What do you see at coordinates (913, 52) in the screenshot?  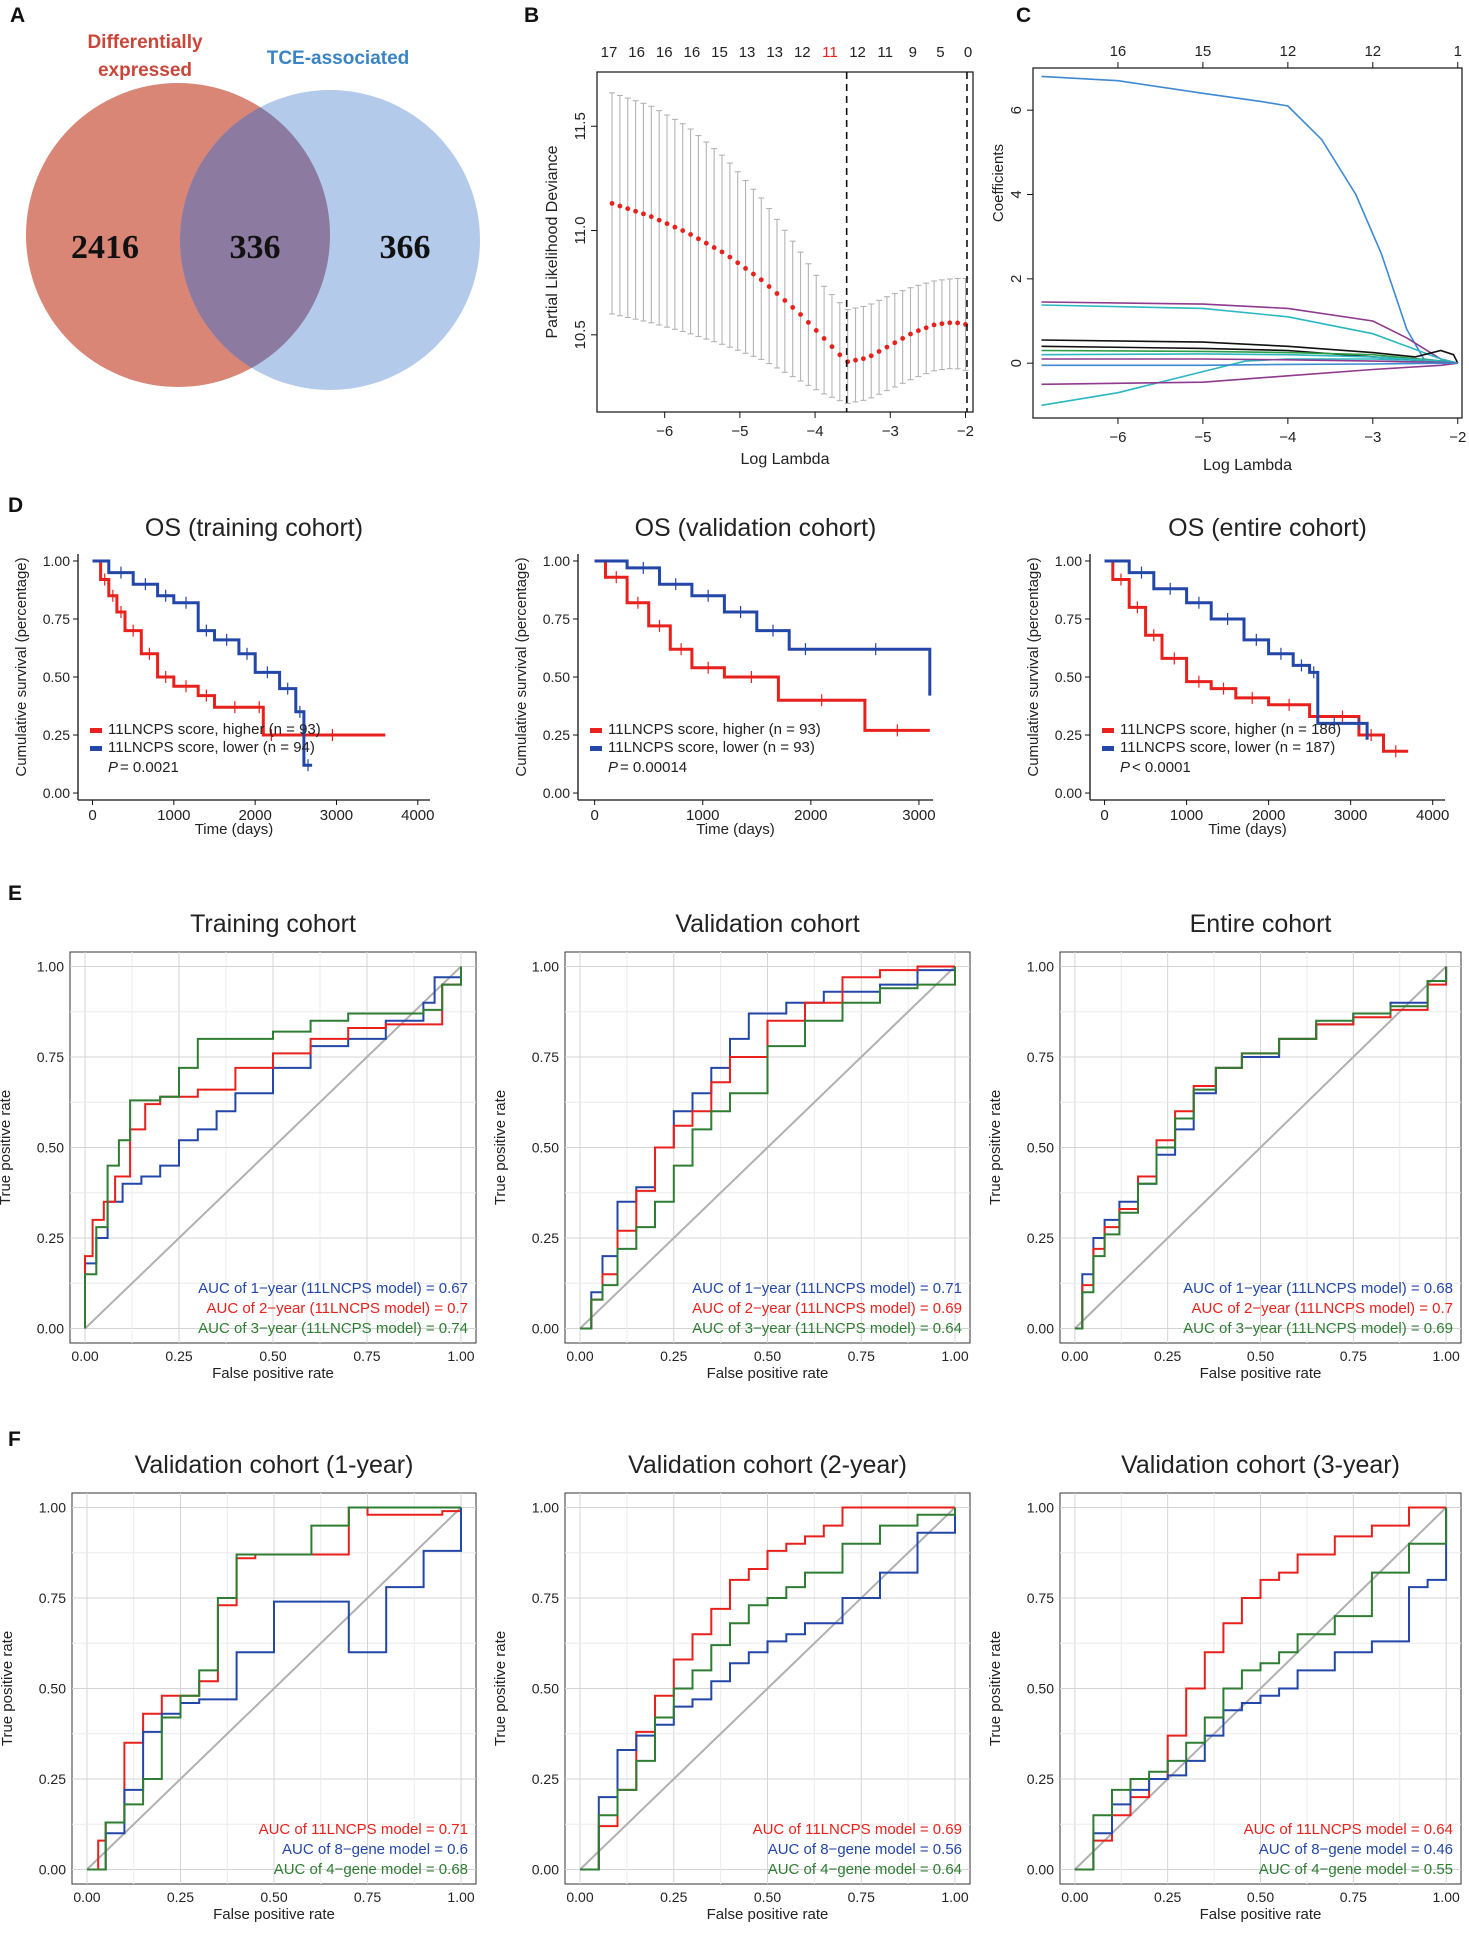 I see `top-count-label: 9` at bounding box center [913, 52].